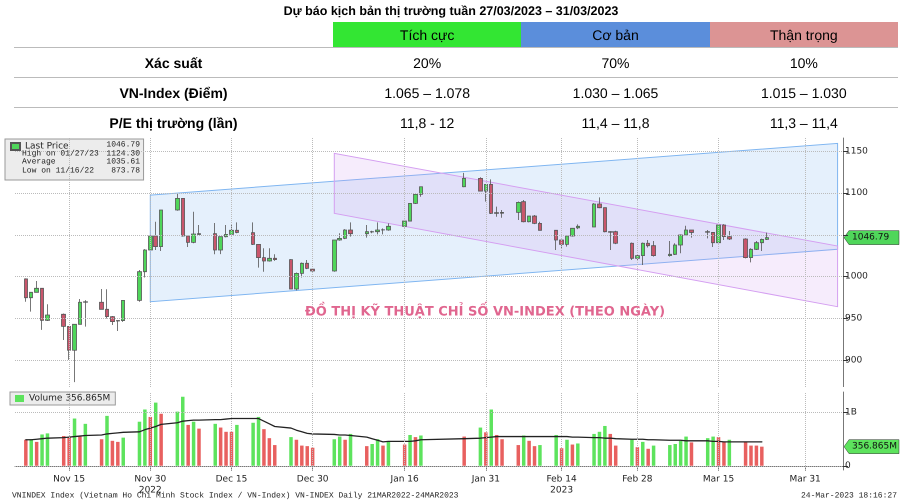  What do you see at coordinates (69, 399) in the screenshot?
I see `legend-label: Volume 356.865M` at bounding box center [69, 399].